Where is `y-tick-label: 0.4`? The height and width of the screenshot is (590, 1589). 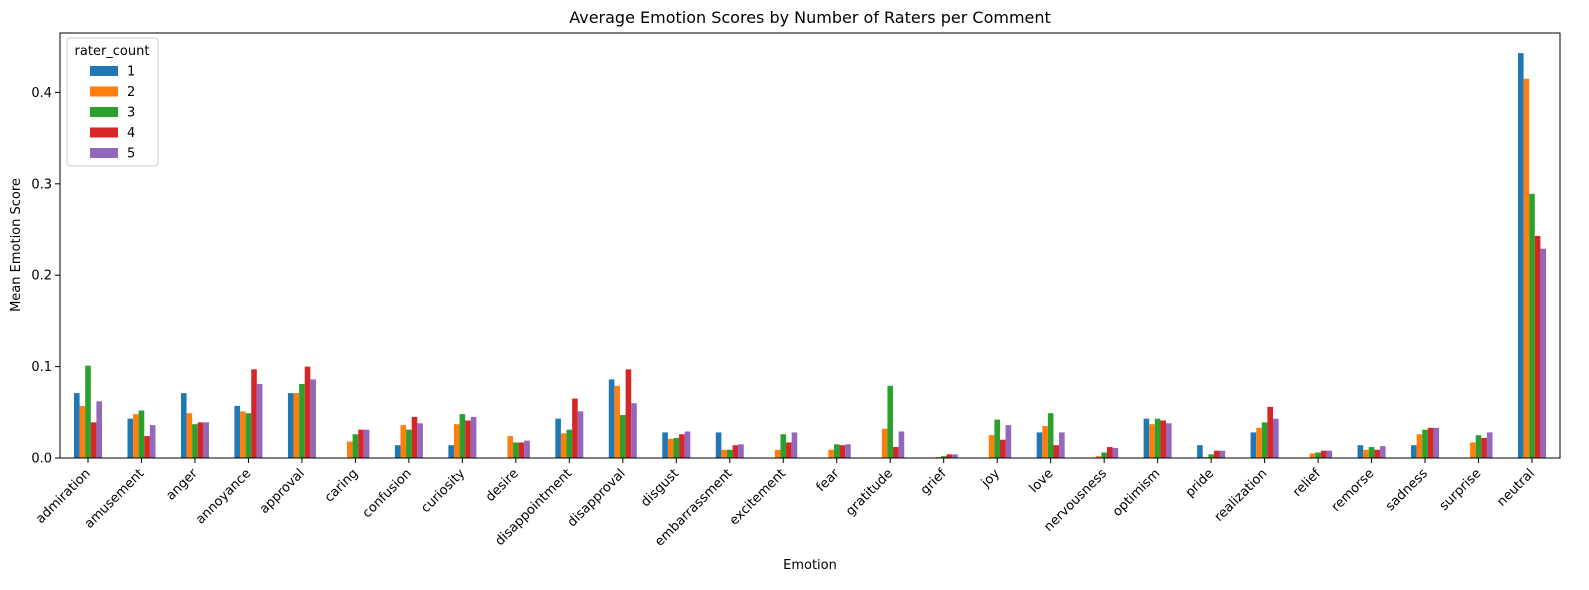
y-tick-label: 0.4 is located at coordinates (41, 93).